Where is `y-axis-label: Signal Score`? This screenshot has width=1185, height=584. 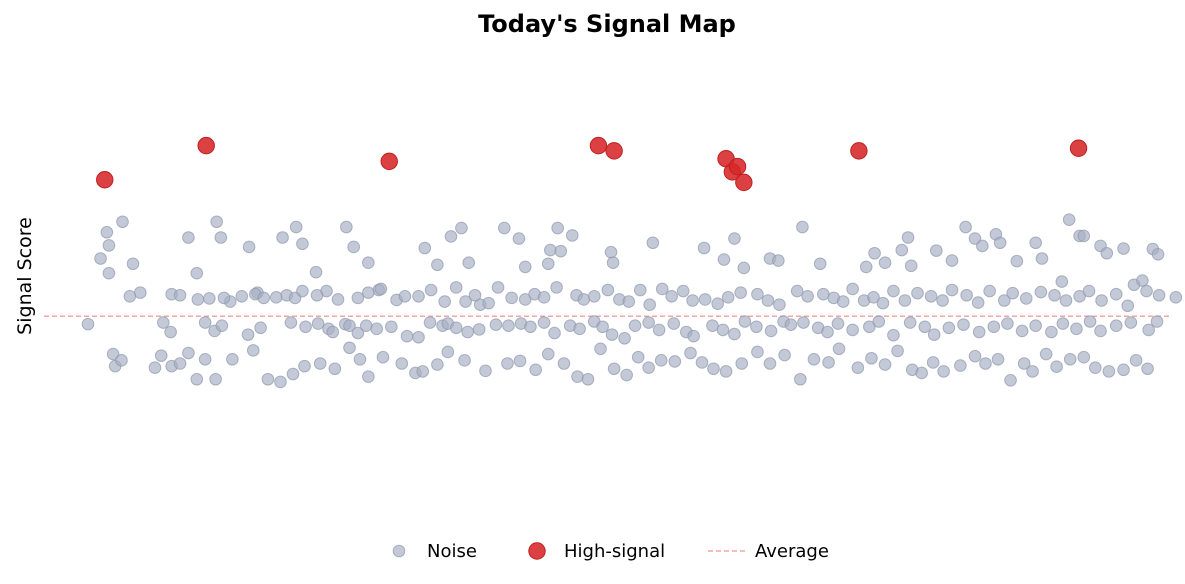
y-axis-label: Signal Score is located at coordinates (25, 276).